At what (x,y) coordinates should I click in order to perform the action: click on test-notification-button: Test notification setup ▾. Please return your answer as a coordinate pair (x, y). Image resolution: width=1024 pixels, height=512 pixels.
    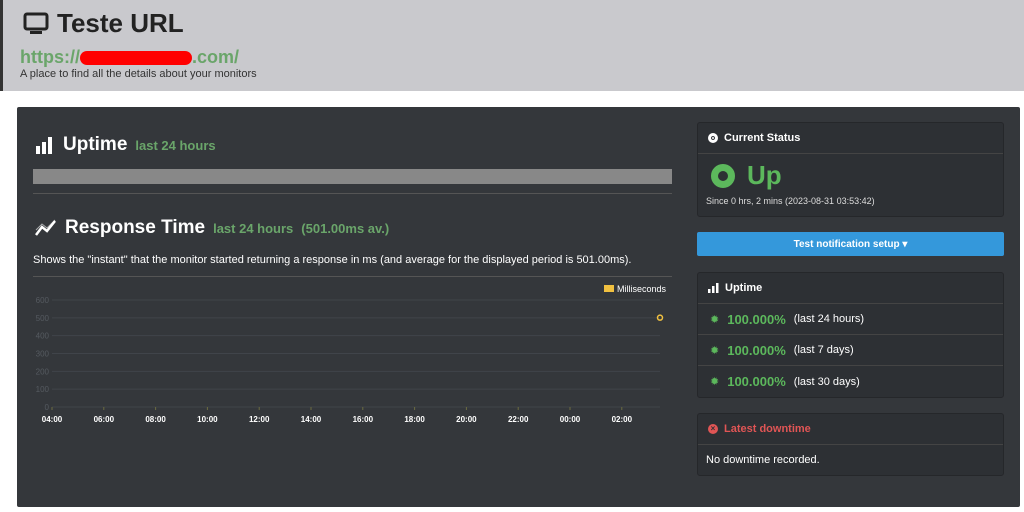
    Looking at the image, I should click on (850, 244).